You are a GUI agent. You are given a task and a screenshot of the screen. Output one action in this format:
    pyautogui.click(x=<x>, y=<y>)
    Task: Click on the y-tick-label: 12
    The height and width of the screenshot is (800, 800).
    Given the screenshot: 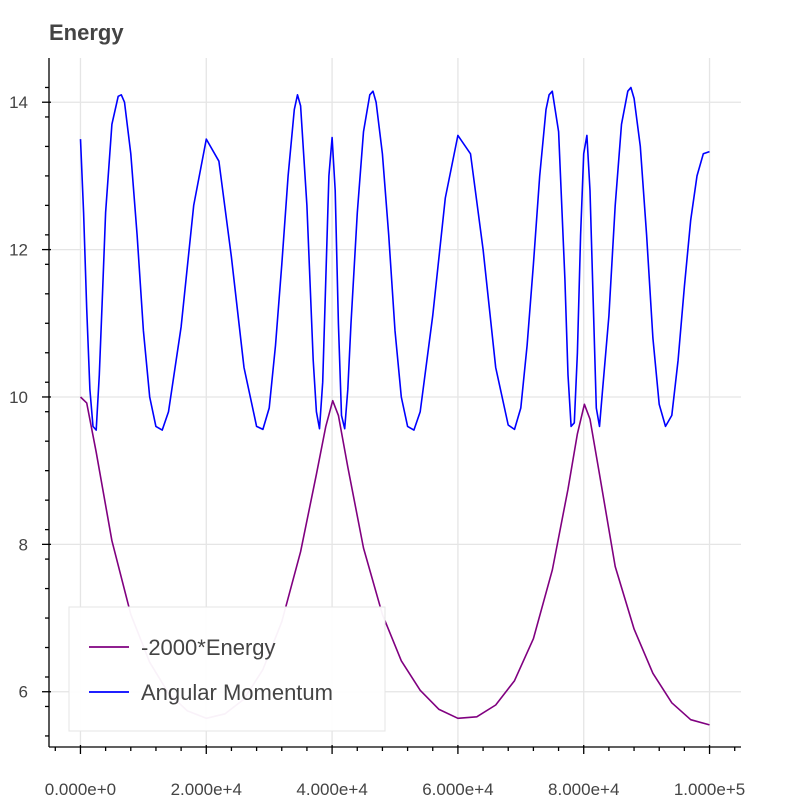 What is the action you would take?
    pyautogui.click(x=18, y=250)
    